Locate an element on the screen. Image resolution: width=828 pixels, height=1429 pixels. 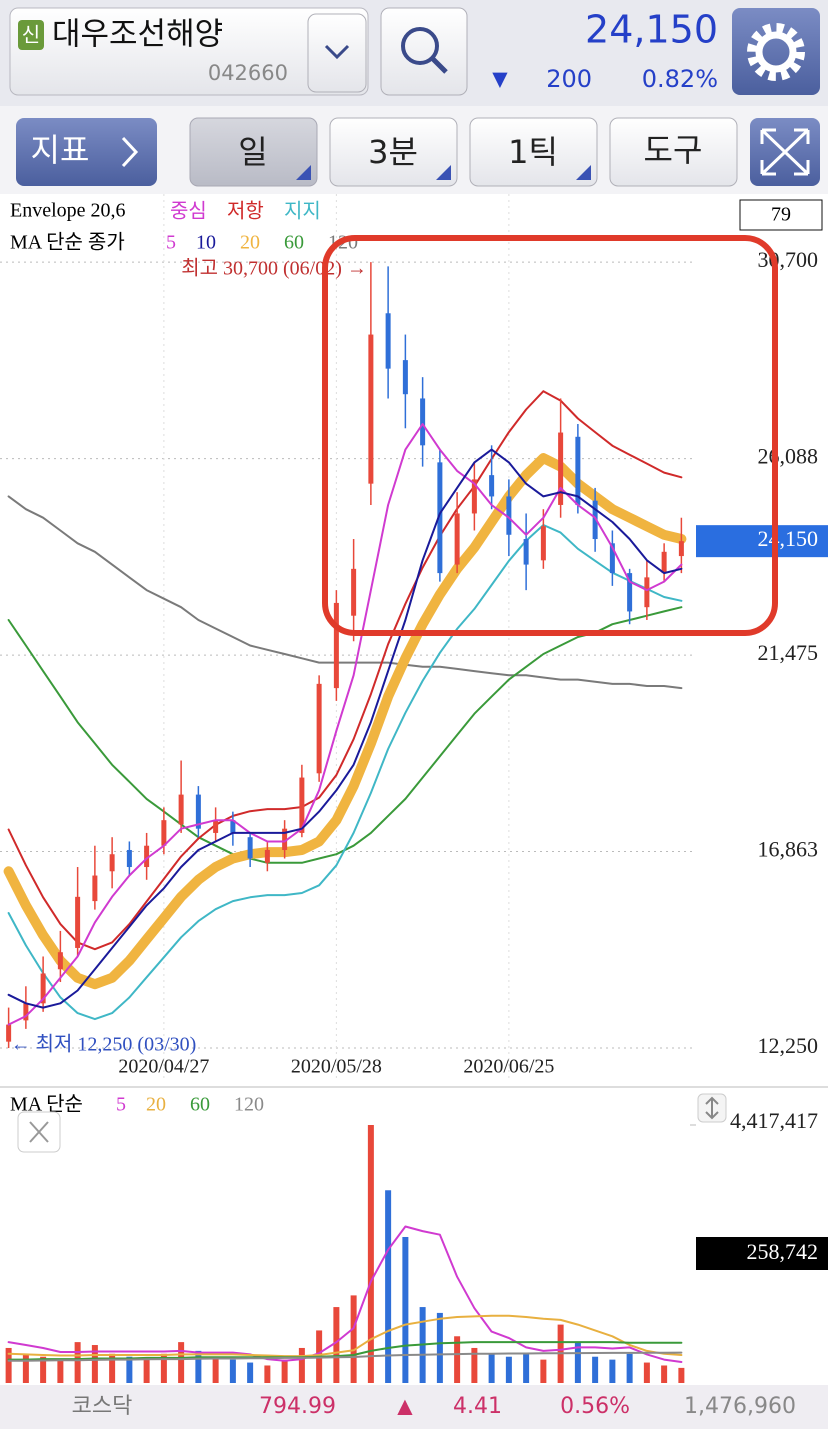
chevron-icon is located at coordinates (130, 152).